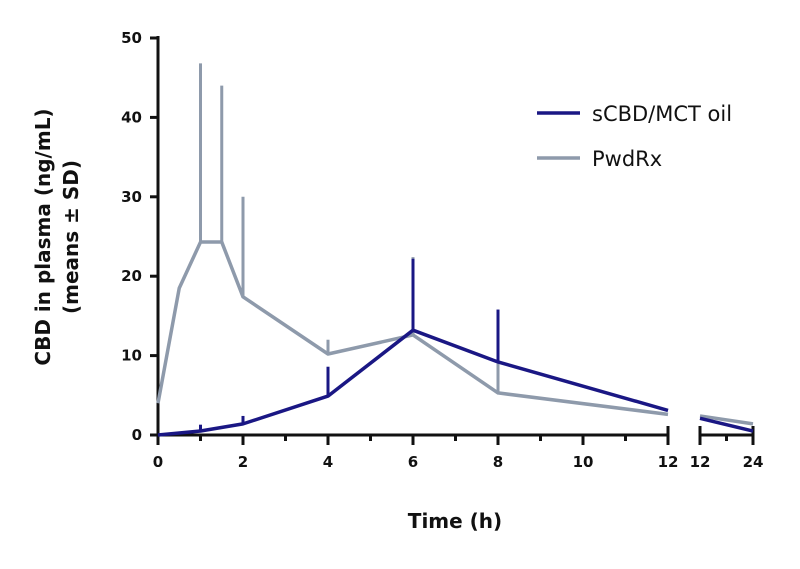 The image size is (800, 569). I want to click on series-line-pwdrx-24h, so click(726, 420).